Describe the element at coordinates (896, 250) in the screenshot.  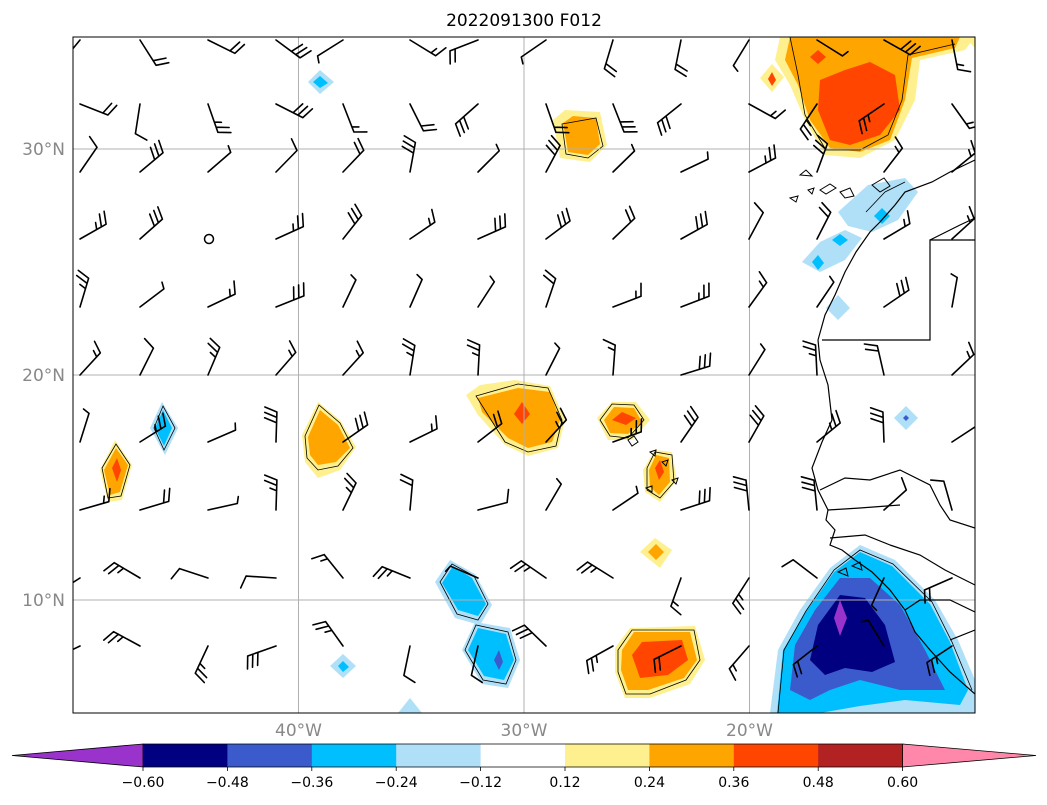
I see `coastline-iberia-morocco` at that location.